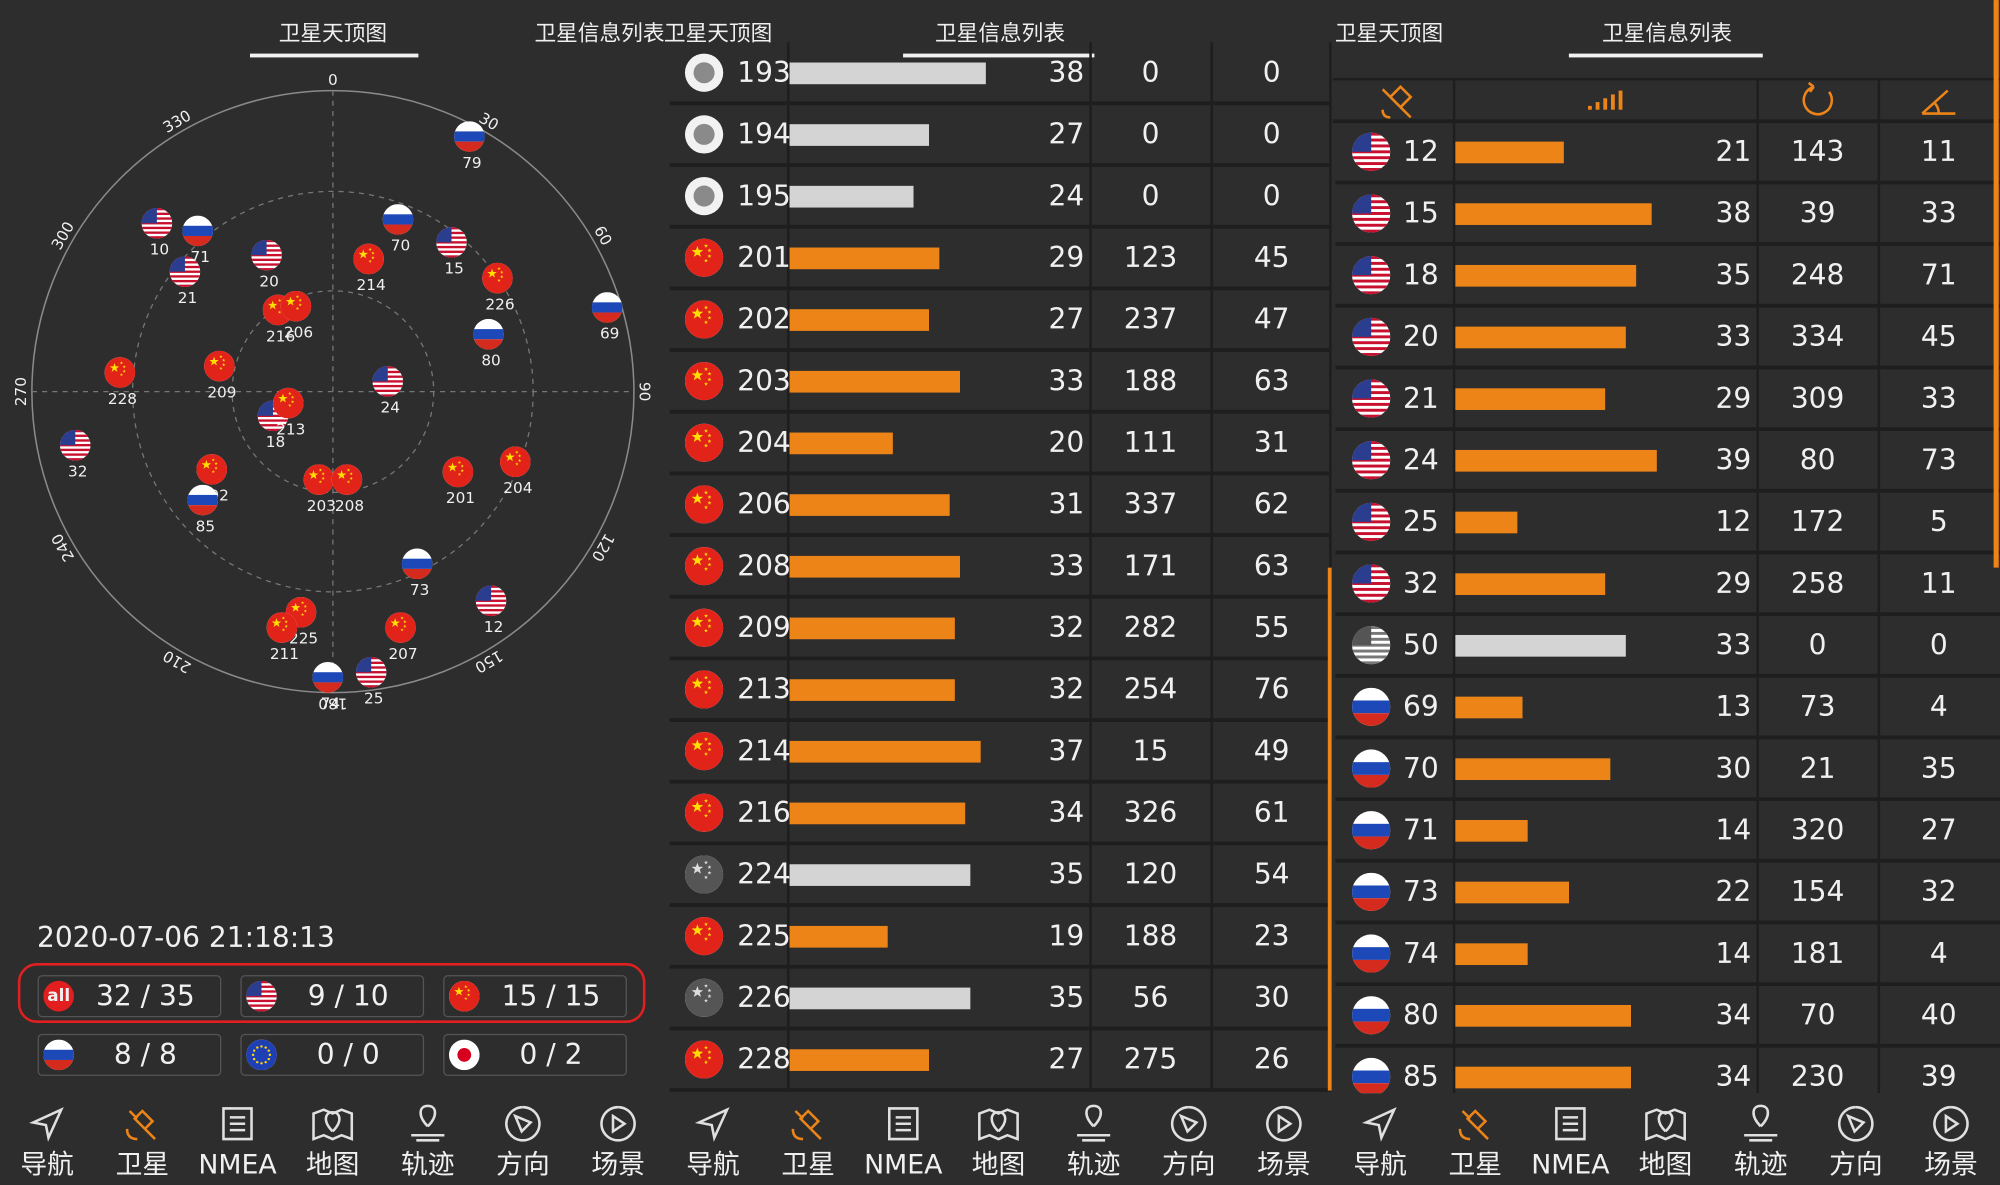  Describe the element at coordinates (373, 699) in the screenshot. I see `sky-satellite-label: 25` at that location.